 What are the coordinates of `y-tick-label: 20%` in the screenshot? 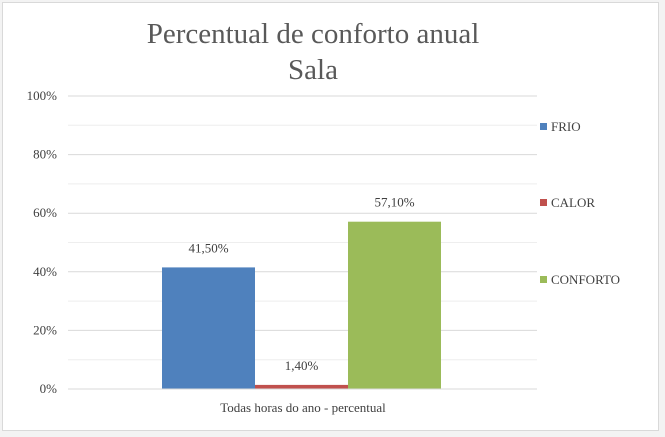 It's located at (45, 329).